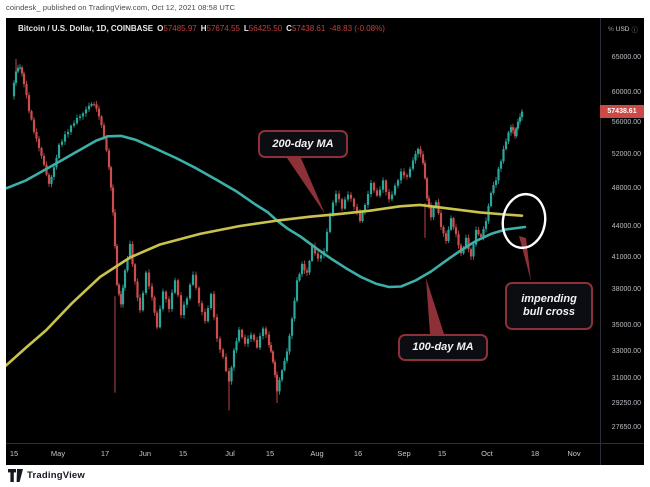 The height and width of the screenshot is (487, 650). What do you see at coordinates (180, 28) in the screenshot?
I see `open-value: 57485.97` at bounding box center [180, 28].